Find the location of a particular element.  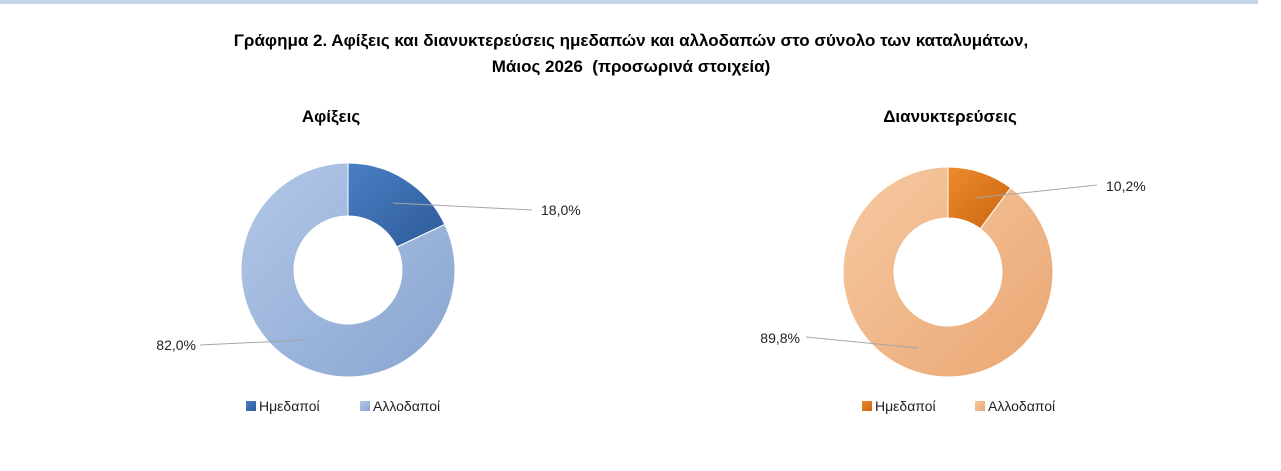

donut-slice-domestic is located at coordinates (396, 205).